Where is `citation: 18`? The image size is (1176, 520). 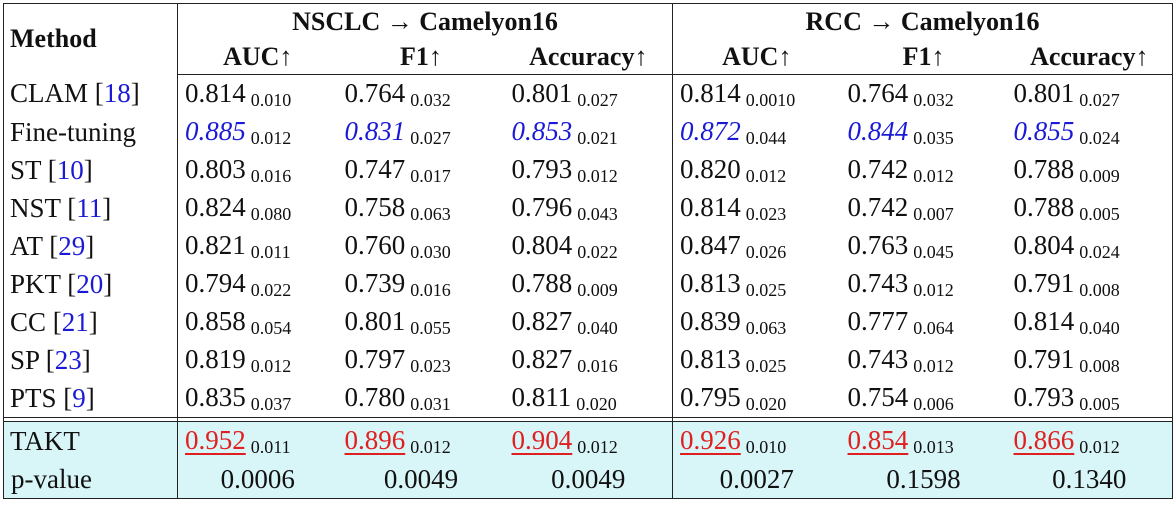
citation: 18 is located at coordinates (117, 93).